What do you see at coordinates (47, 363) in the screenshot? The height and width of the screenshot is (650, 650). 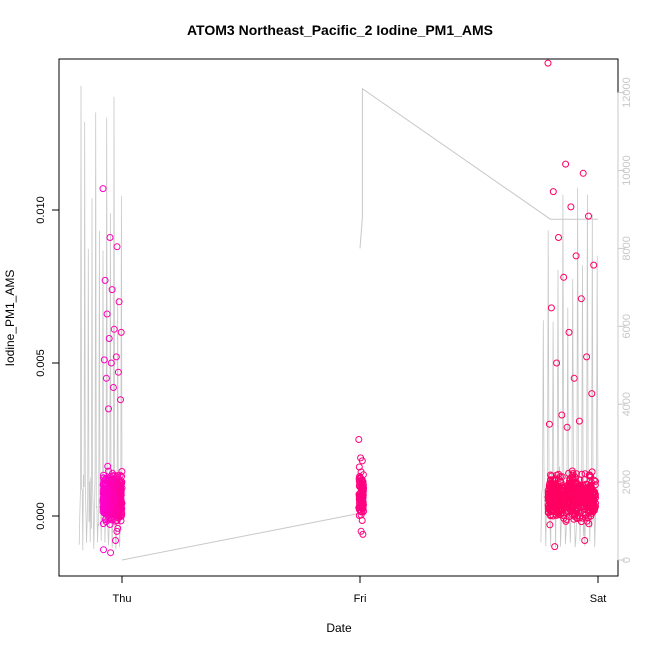 I see `y-axis: 0.000 0.005 0.010` at bounding box center [47, 363].